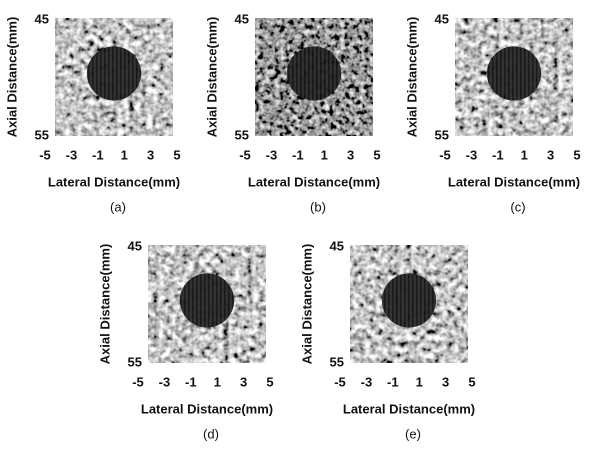 Image resolution: width=610 pixels, height=454 pixels. What do you see at coordinates (413, 433) in the screenshot?
I see `panel-label: (e)` at bounding box center [413, 433].